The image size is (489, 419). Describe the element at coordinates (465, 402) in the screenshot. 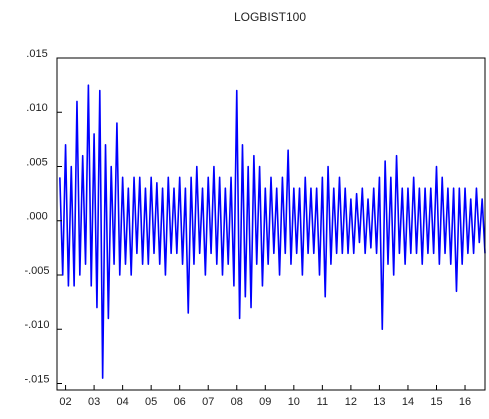

I see `x-tick-label: 16` at that location.